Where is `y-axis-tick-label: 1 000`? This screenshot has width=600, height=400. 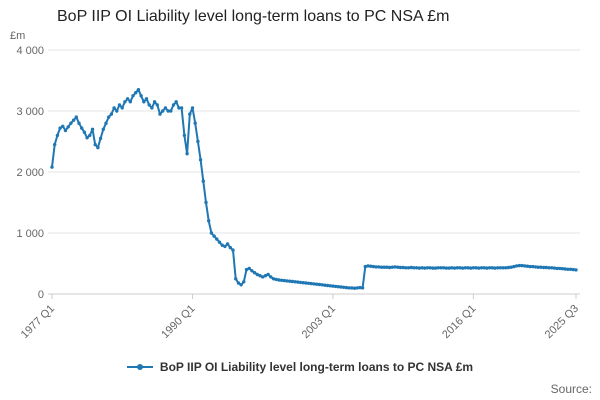
y-axis-tick-label: 1 000 is located at coordinates (30, 234).